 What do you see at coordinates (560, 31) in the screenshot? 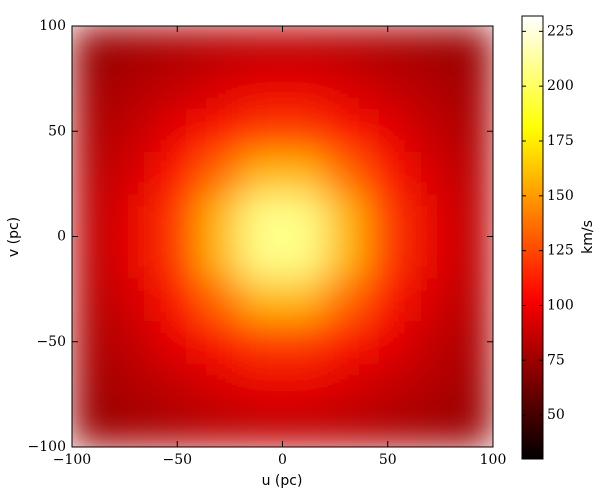
I see `colorbar-tick-label: 225` at bounding box center [560, 31].